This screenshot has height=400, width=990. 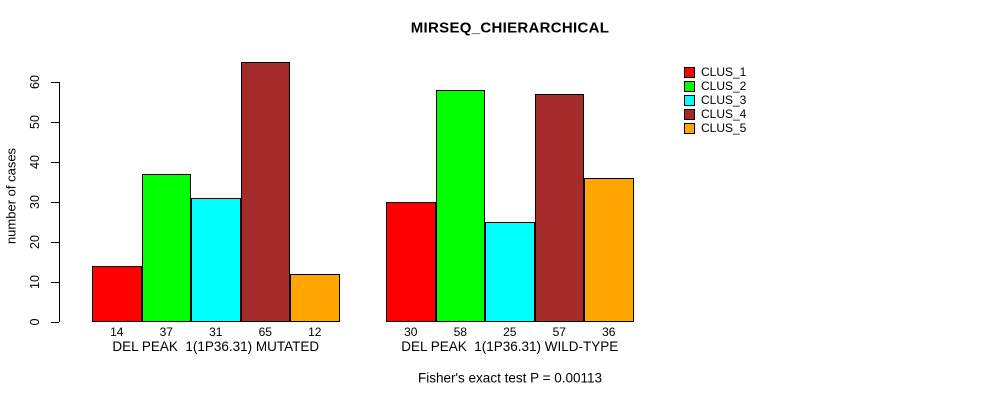 I want to click on fisher-test-note: Fisher's exact test P = 0.00113, so click(x=510, y=378).